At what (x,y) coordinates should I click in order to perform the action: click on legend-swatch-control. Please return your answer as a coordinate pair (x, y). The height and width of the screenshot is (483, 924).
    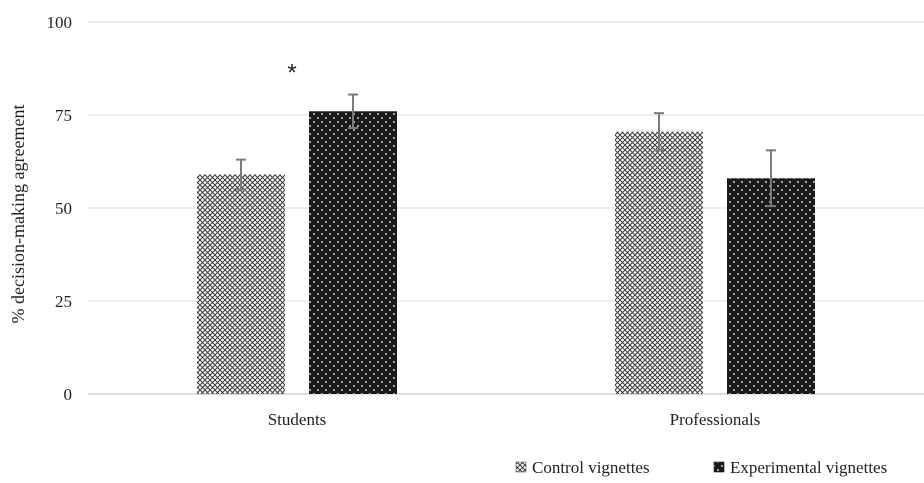
    Looking at the image, I should click on (521, 467).